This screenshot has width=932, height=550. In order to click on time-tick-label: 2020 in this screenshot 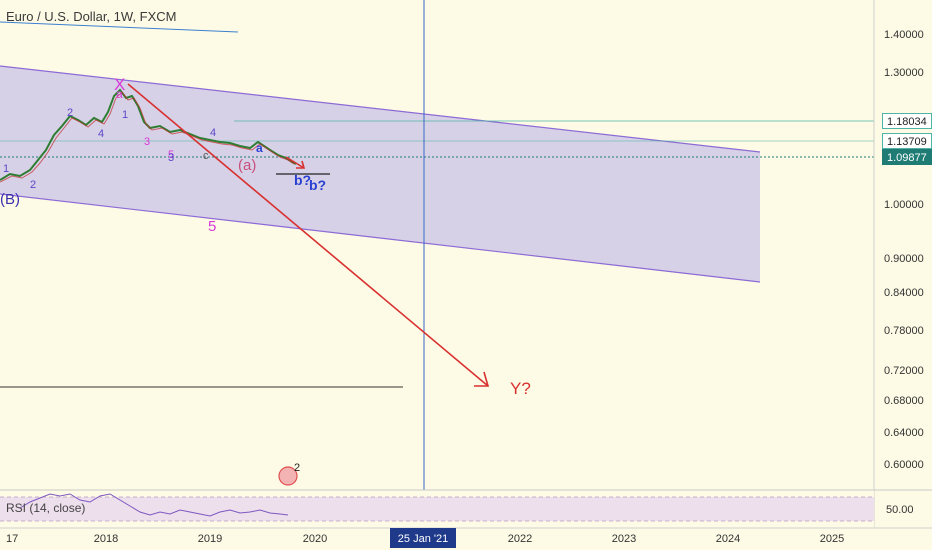, I will do `click(315, 539)`.